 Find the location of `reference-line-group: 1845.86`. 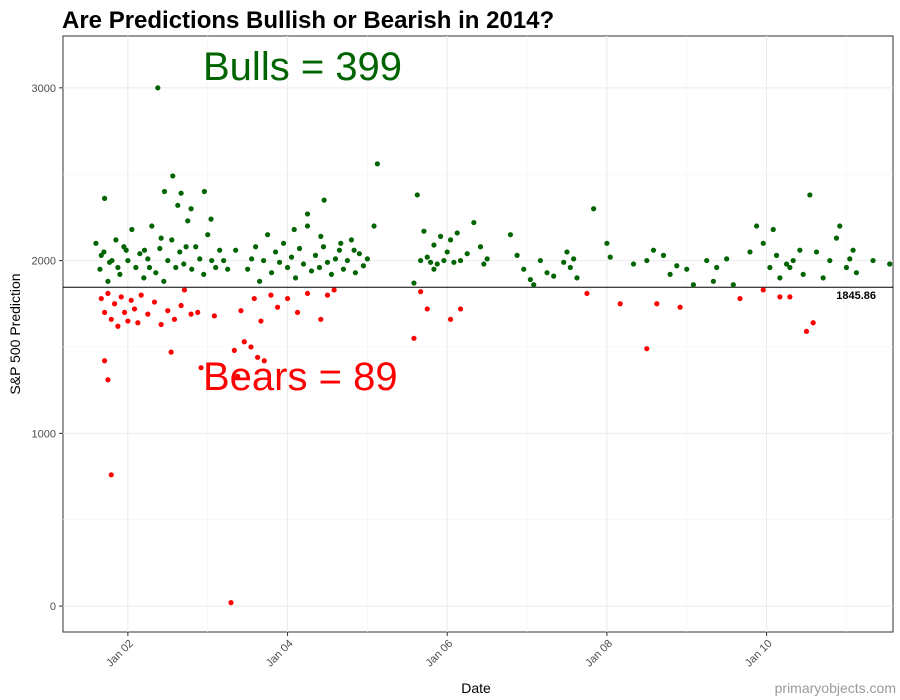

reference-line-group: 1845.86 is located at coordinates (478, 294).